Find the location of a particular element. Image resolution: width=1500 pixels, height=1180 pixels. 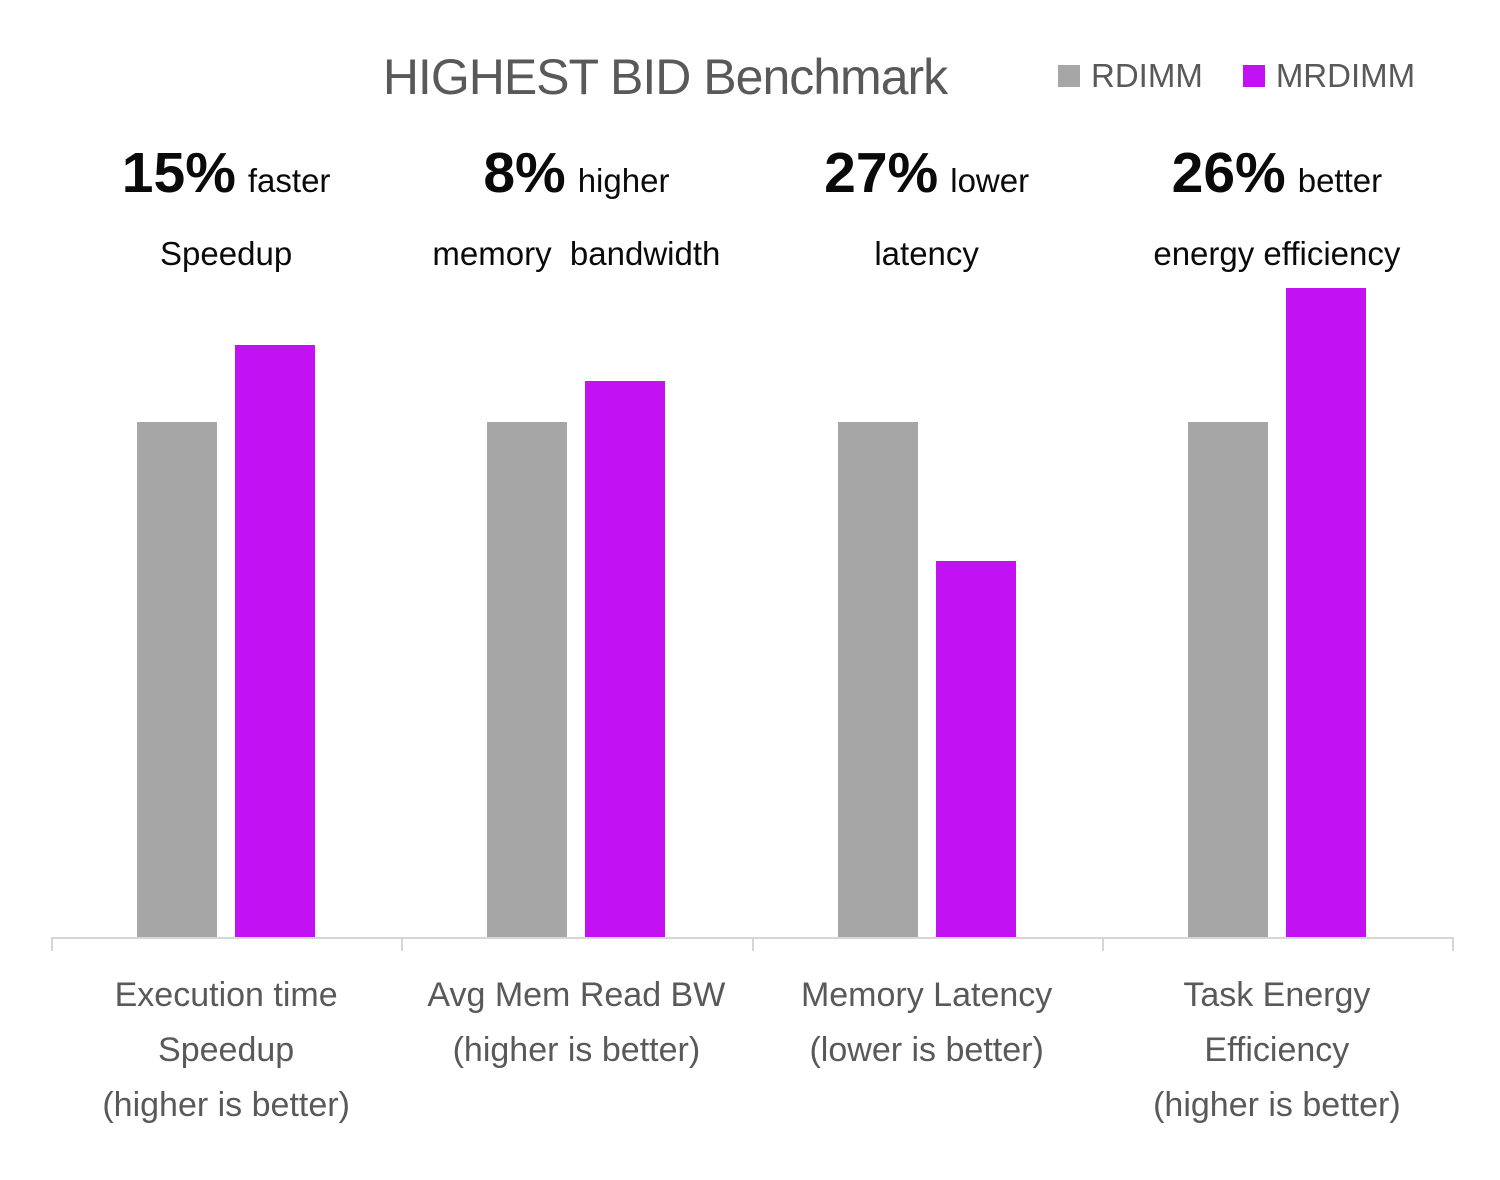

annotation-headline: 8% higher is located at coordinates (576, 180).